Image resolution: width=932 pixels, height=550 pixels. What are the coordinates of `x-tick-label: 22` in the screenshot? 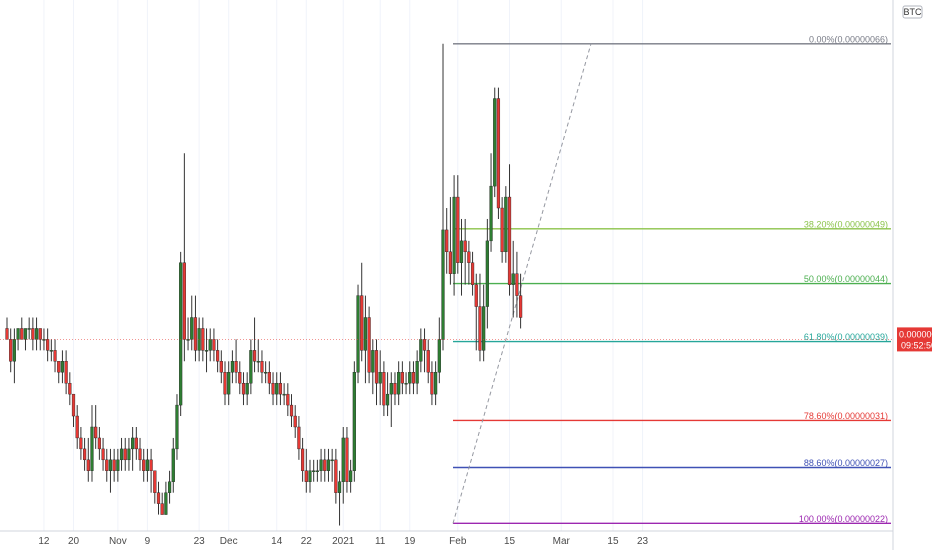 It's located at (307, 541).